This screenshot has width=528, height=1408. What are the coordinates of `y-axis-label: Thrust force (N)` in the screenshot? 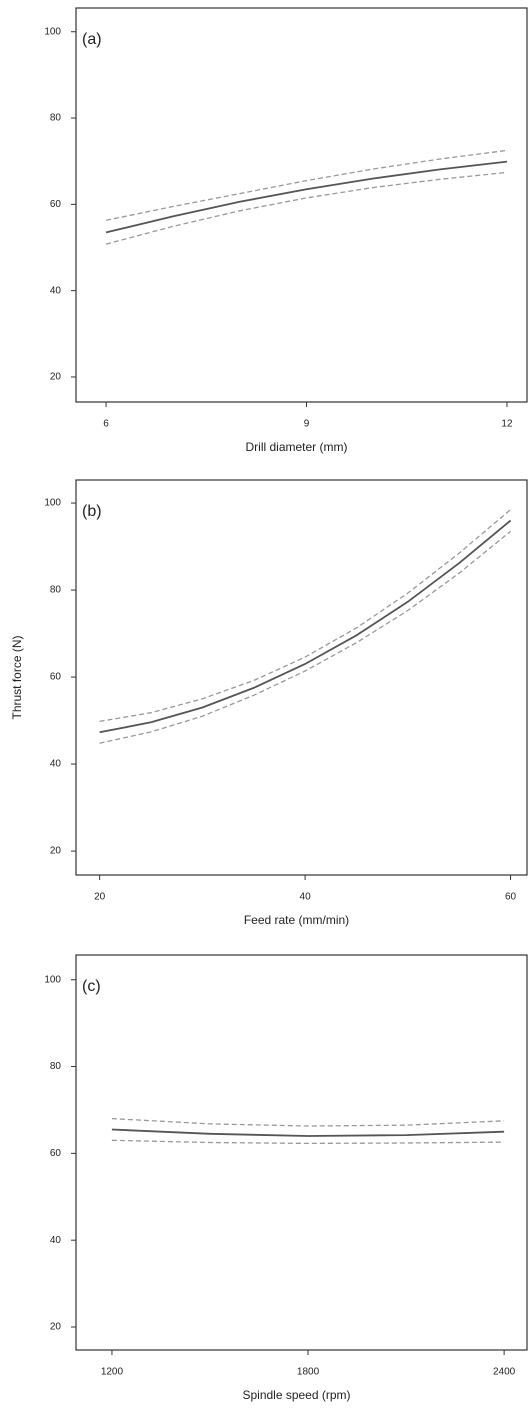 It's located at (17, 677).